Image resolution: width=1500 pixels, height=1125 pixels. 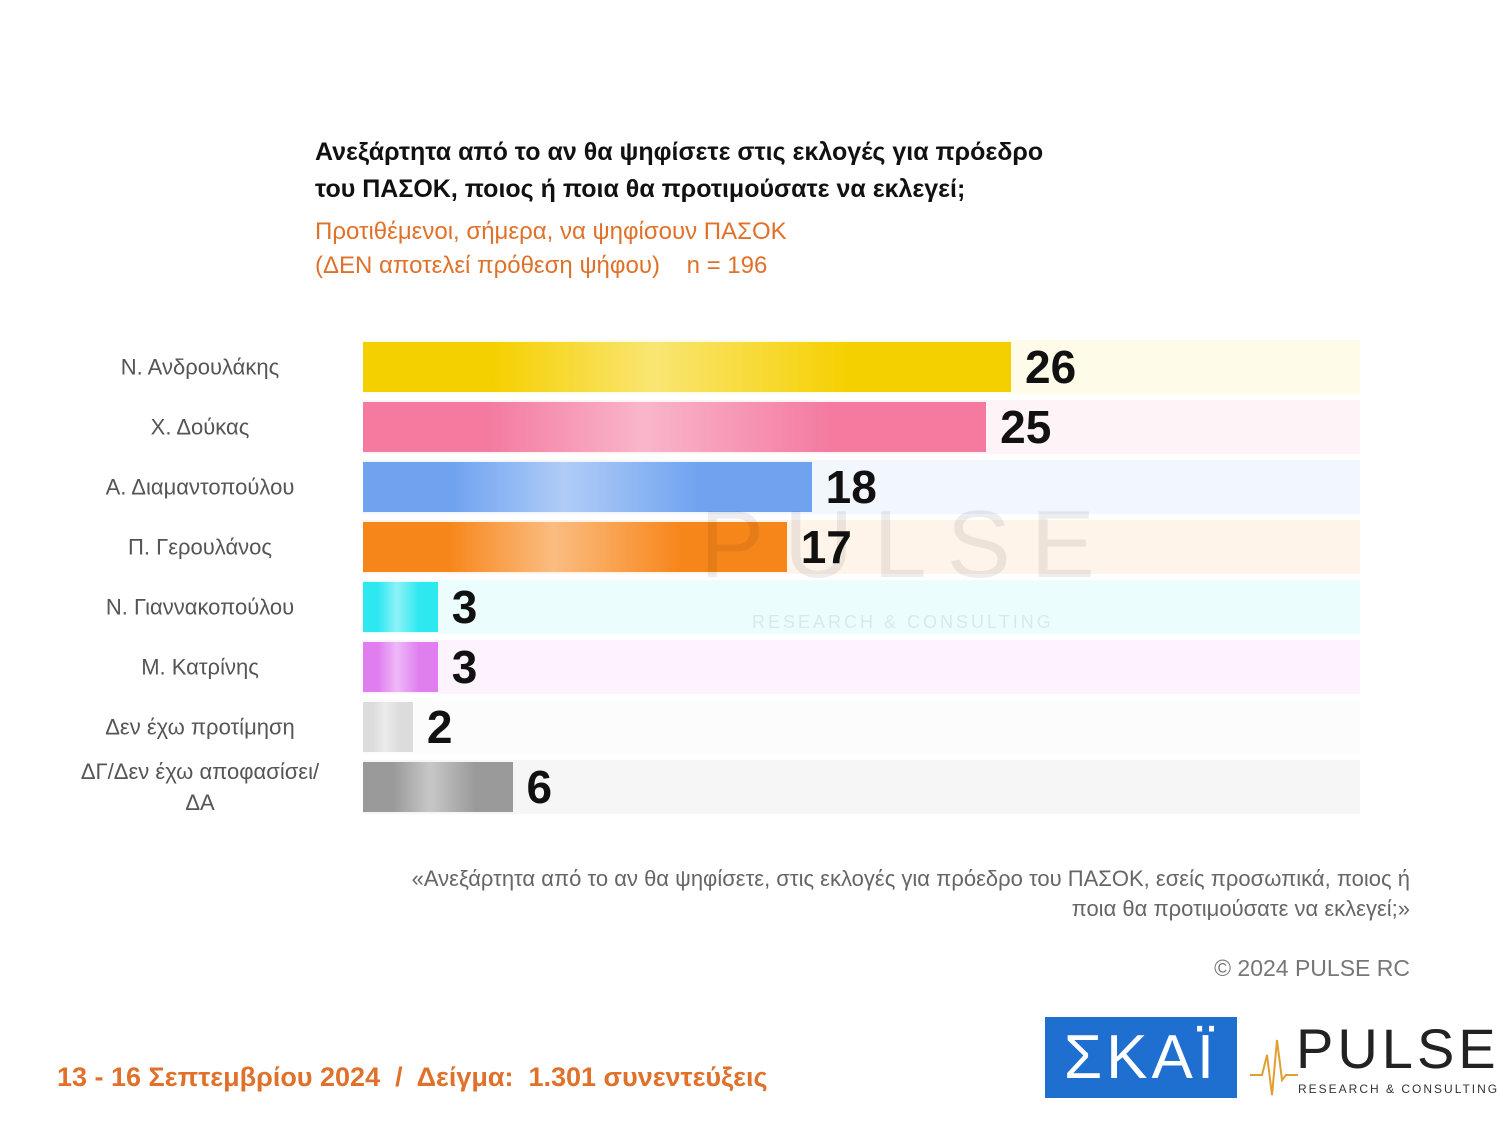 I want to click on category-label: Μ. Κατρίνης, so click(x=200, y=667).